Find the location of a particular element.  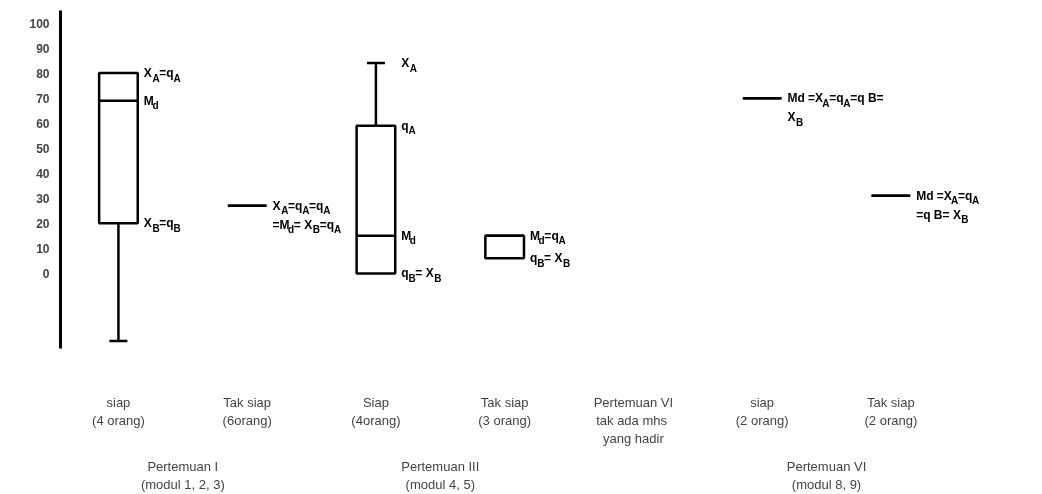

x-tick-label: Tak siap (3 orang) is located at coordinates (505, 411).